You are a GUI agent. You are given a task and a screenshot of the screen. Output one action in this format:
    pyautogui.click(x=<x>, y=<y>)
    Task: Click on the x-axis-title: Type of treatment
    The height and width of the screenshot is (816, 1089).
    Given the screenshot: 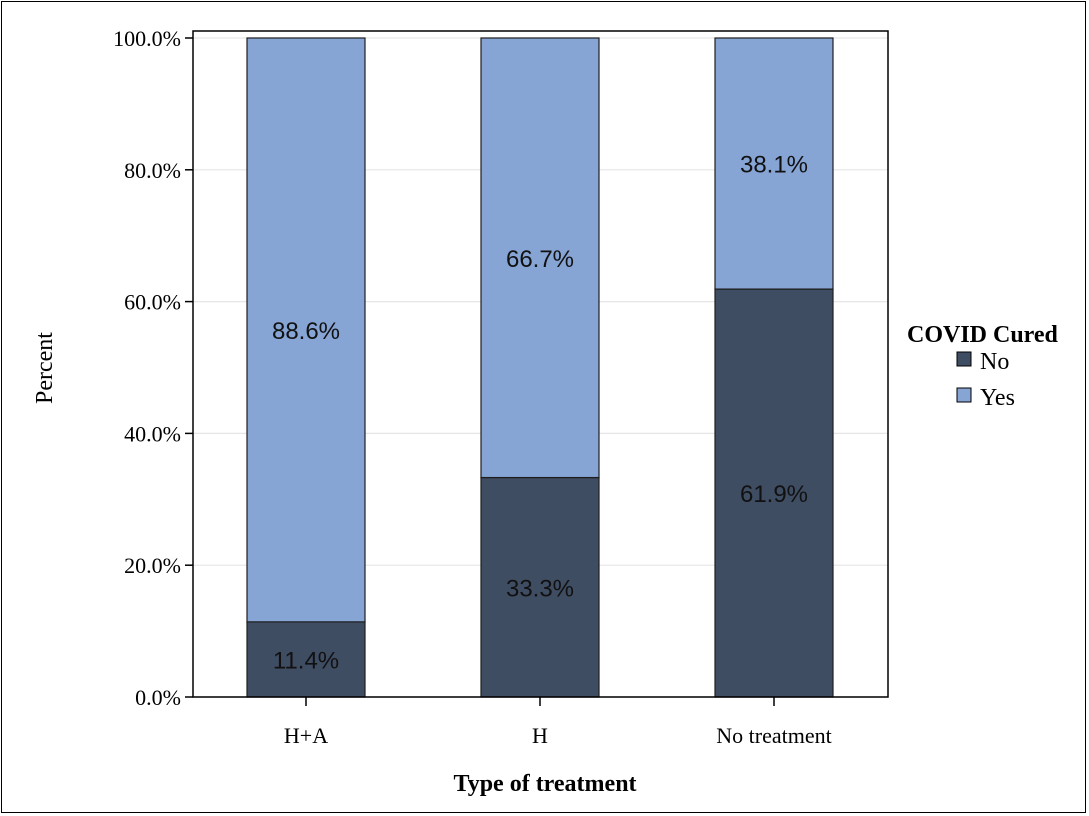 What is the action you would take?
    pyautogui.click(x=544, y=784)
    